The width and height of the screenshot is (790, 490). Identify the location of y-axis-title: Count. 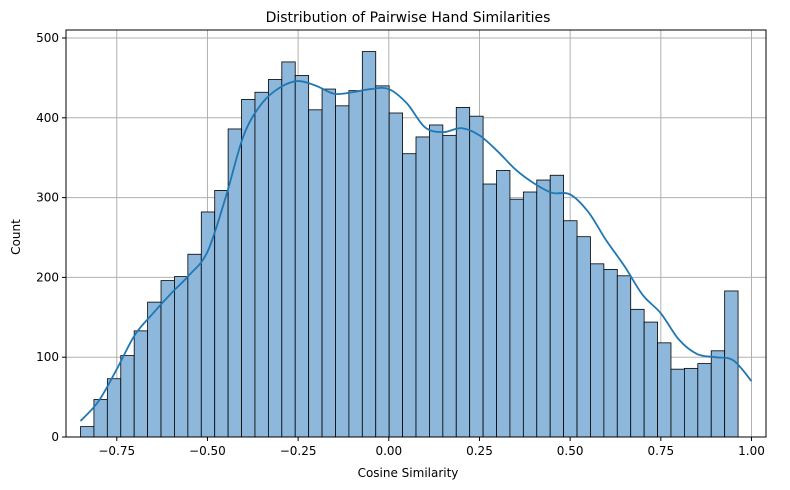
(16, 237).